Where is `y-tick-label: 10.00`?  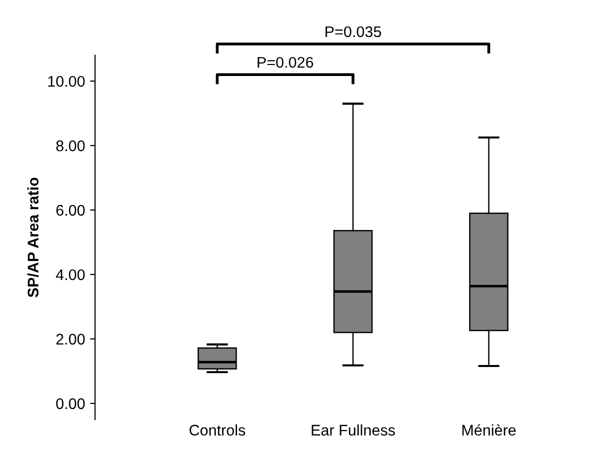 y-tick-label: 10.00 is located at coordinates (66, 81).